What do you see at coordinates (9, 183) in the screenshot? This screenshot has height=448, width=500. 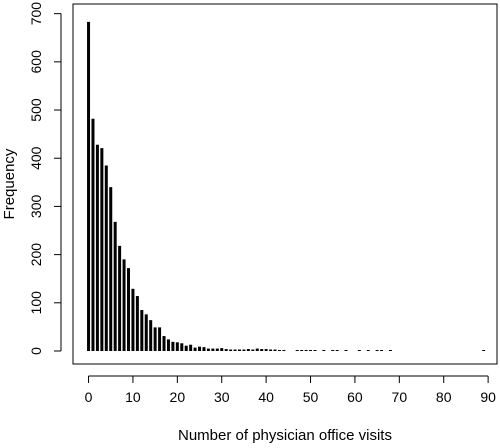 I see `y-axis-title: Frequency` at bounding box center [9, 183].